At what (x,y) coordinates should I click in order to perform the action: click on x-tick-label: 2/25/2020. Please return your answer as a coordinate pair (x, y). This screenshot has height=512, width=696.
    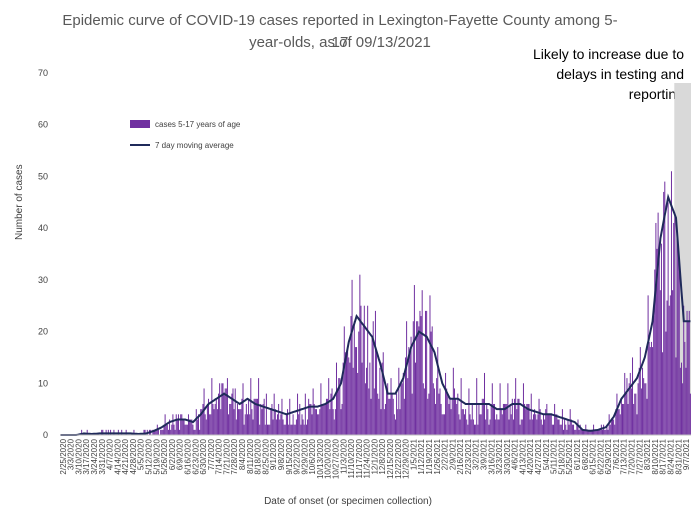
    Looking at the image, I should click on (63, 456).